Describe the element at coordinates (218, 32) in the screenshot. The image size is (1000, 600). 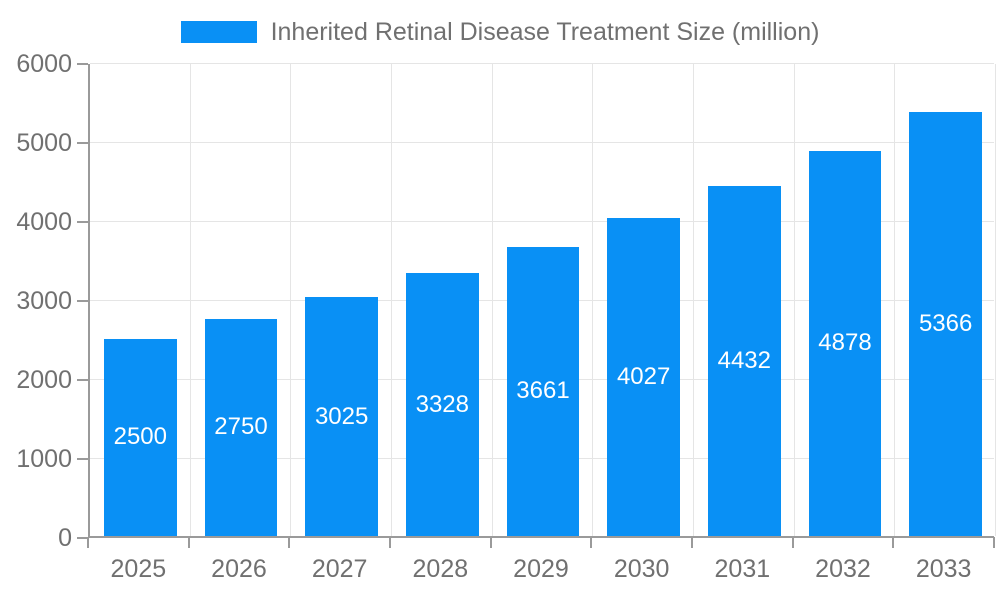
I see `legend-swatch` at that location.